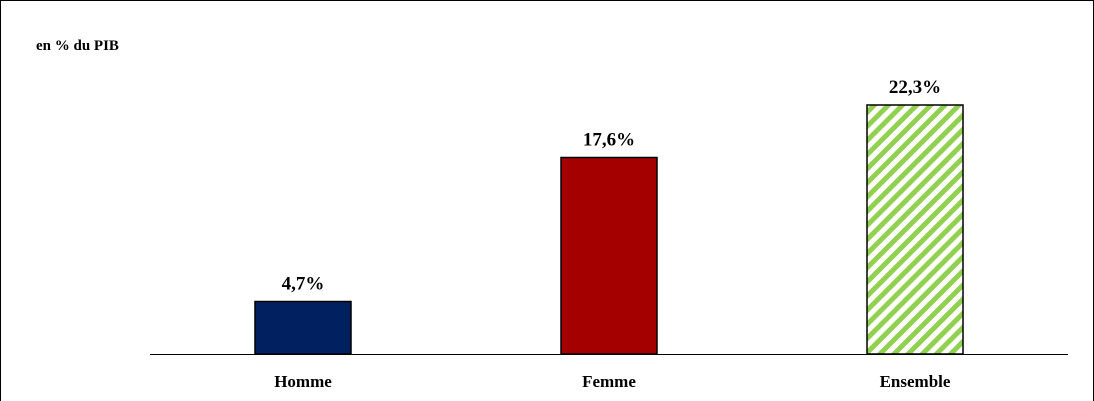 This screenshot has width=1094, height=401. Describe the element at coordinates (609, 140) in the screenshot. I see `data-label-femme: 17,6%` at that location.